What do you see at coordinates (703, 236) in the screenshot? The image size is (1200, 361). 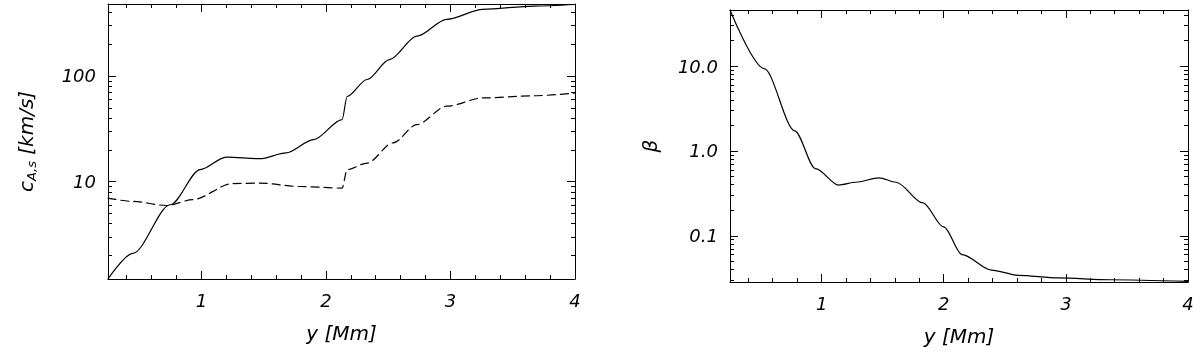 I see `y-tick-label: 0.1` at bounding box center [703, 236].